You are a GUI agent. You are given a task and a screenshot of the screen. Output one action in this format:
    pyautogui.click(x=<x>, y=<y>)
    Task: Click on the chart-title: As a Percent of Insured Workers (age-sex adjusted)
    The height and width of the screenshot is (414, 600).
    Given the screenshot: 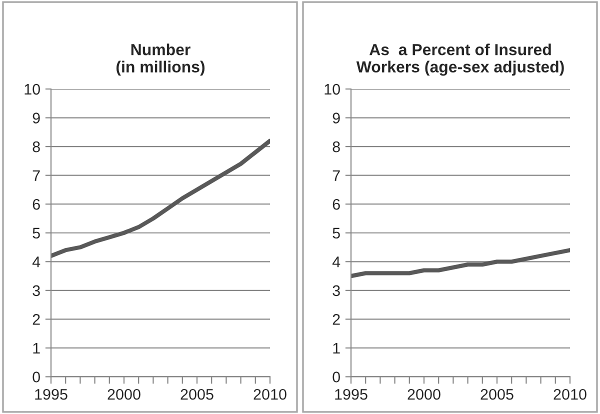 What is the action you would take?
    pyautogui.click(x=460, y=60)
    